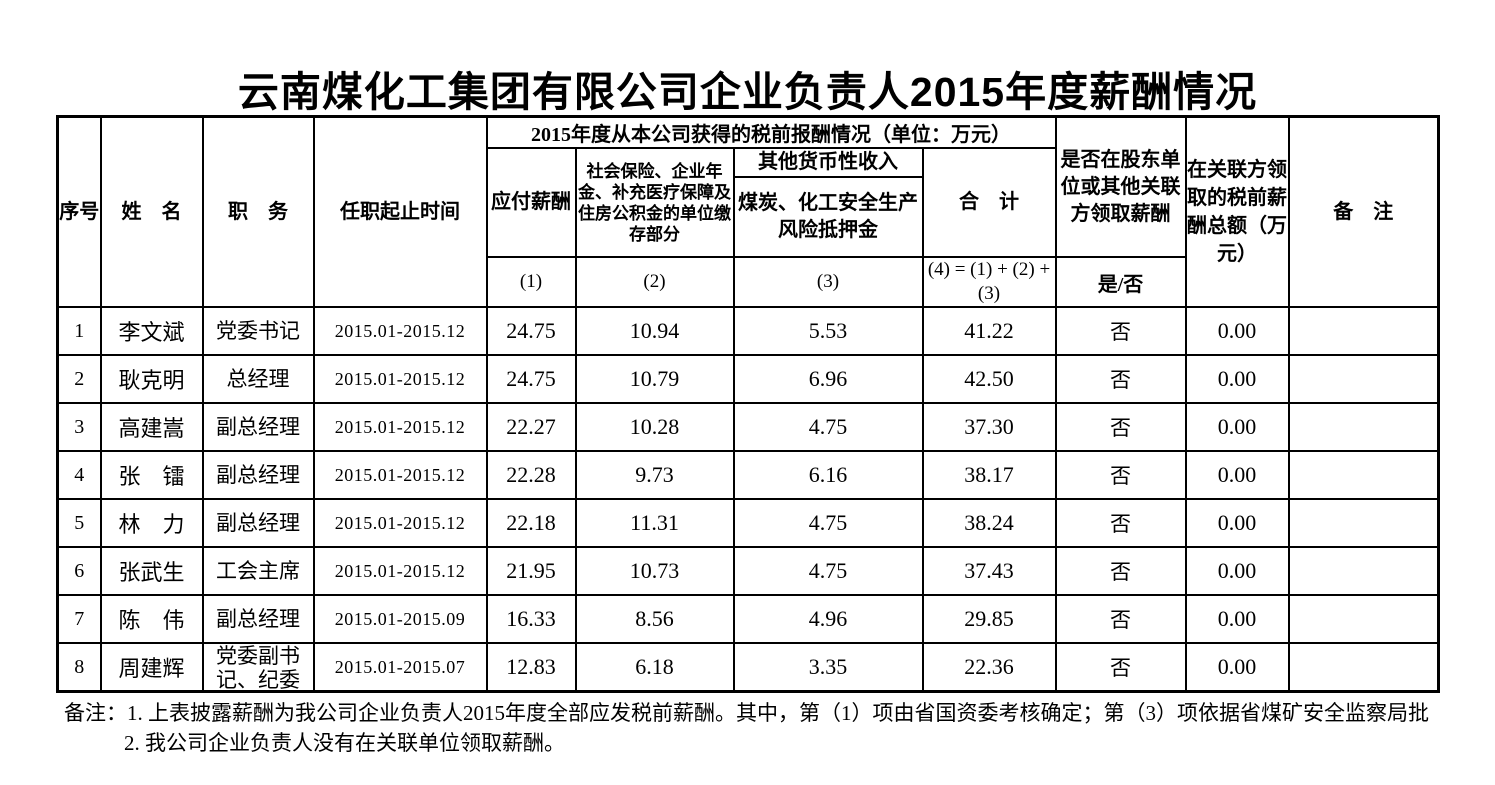 The height and width of the screenshot is (785, 1495). I want to click on cell-payable: 22.28, so click(531, 475).